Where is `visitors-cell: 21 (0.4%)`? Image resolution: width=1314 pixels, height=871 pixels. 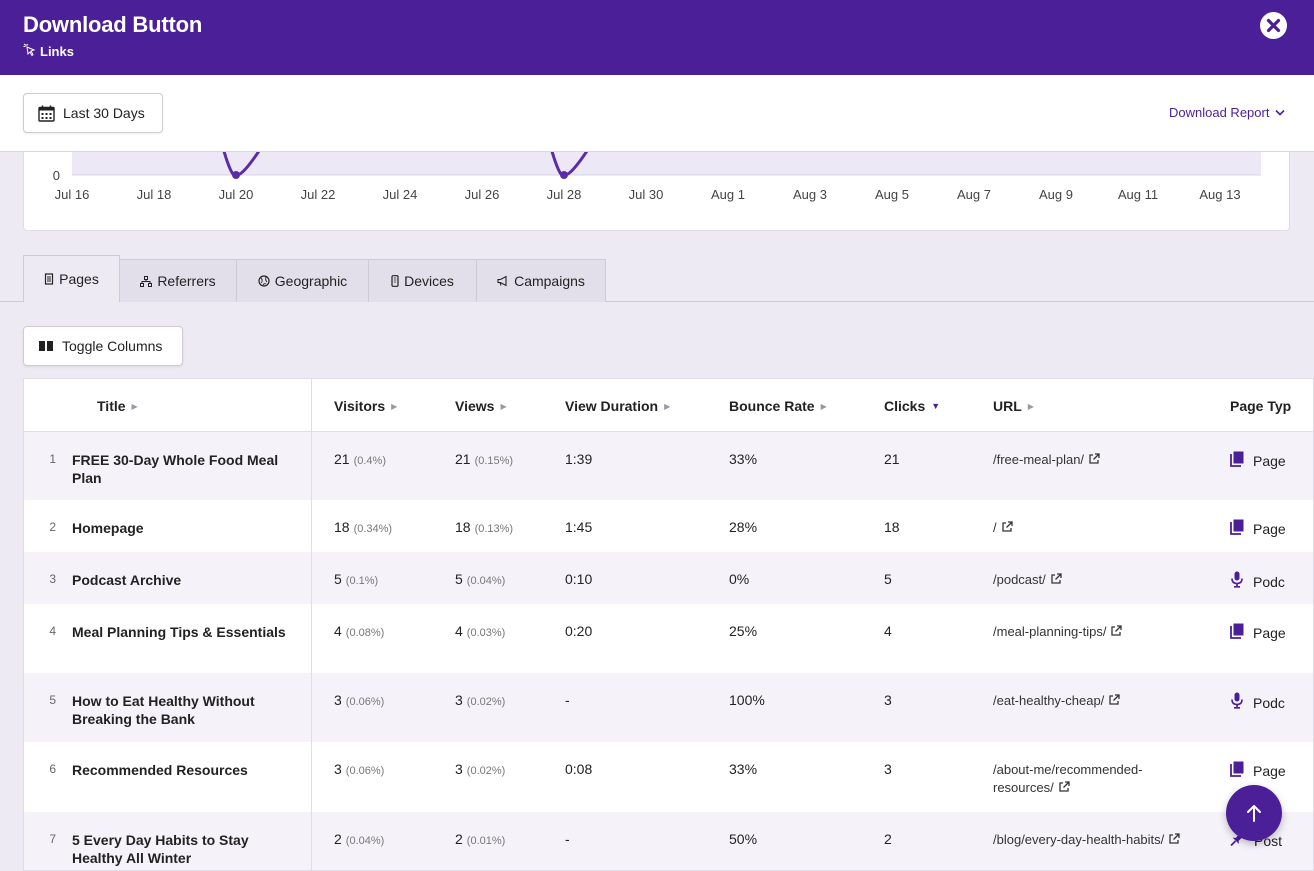 visitors-cell: 21 (0.4%) is located at coordinates (360, 460).